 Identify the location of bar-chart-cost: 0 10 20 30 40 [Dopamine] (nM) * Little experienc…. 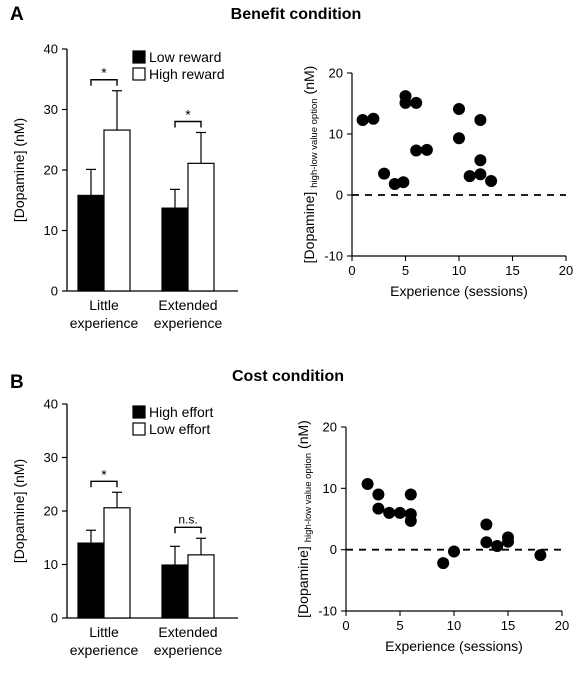
(124, 527).